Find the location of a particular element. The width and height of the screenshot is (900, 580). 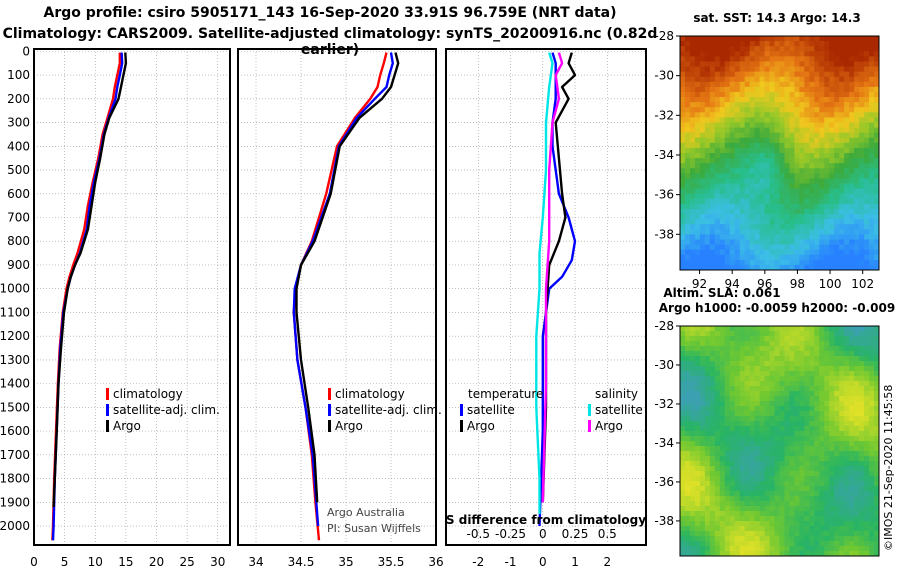

x-tick-label: 35.5 is located at coordinates (391, 562).